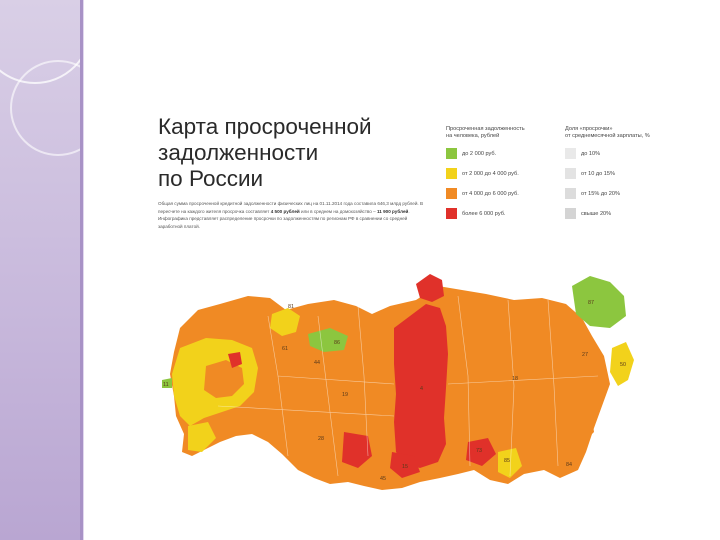 This screenshot has width=720, height=540. Describe the element at coordinates (321, 439) in the screenshot. I see `region-label: 28` at that location.